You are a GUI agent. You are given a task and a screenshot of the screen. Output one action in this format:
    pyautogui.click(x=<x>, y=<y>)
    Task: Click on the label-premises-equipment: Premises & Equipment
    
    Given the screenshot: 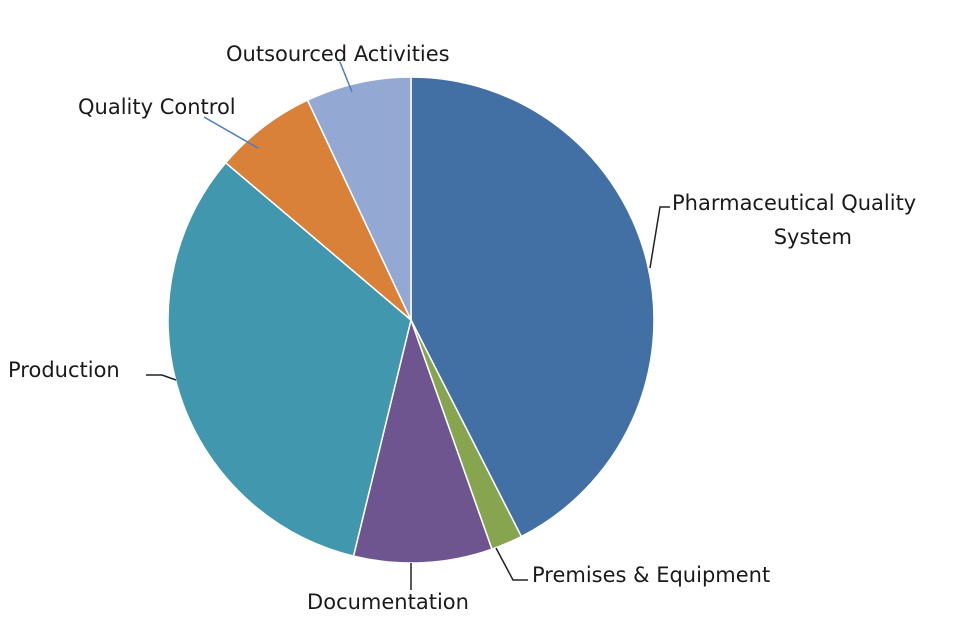 What is the action you would take?
    pyautogui.click(x=651, y=575)
    